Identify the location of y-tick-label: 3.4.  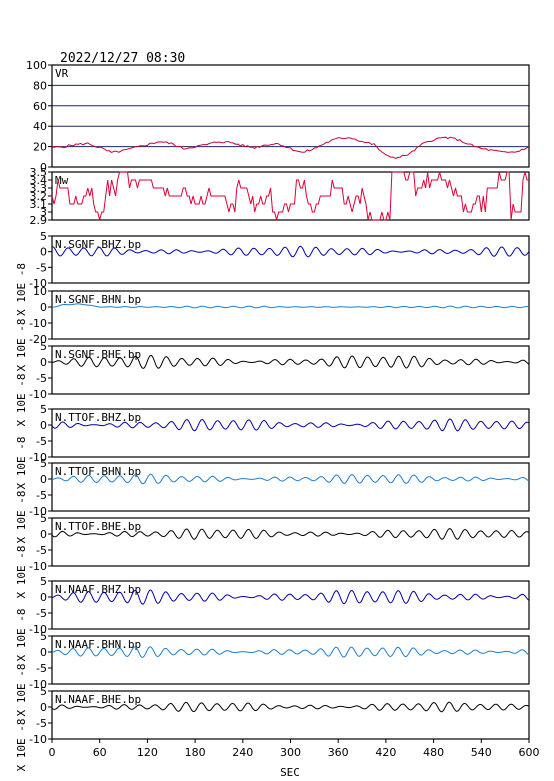
(39, 180).